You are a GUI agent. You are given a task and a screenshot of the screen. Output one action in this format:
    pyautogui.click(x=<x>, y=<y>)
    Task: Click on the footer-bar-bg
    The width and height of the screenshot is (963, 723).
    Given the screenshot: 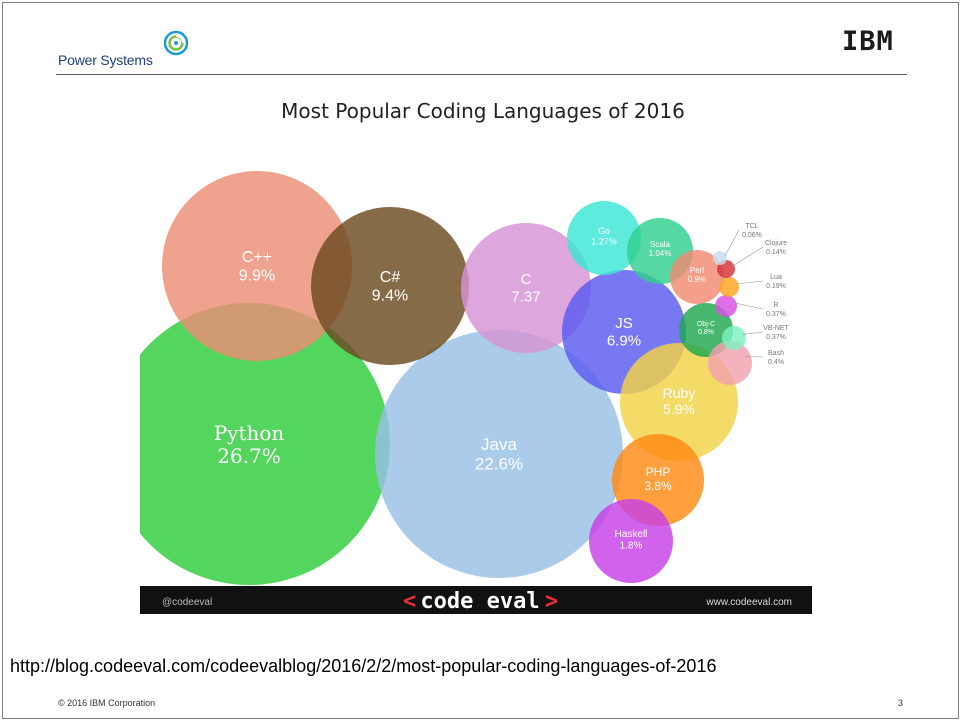 What is the action you would take?
    pyautogui.click(x=476, y=600)
    